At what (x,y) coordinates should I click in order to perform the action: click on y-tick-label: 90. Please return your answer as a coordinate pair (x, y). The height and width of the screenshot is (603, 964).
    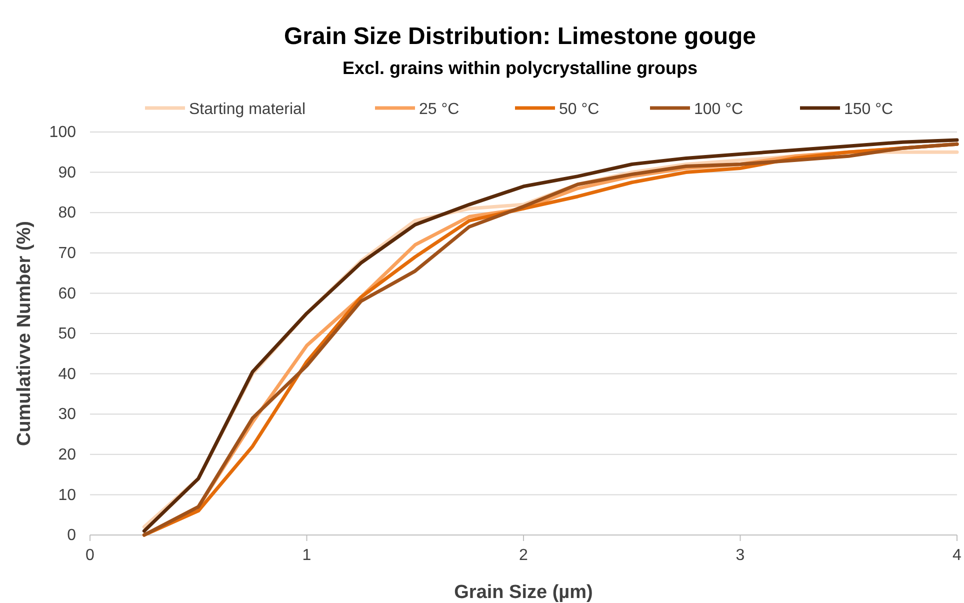
    Looking at the image, I should click on (67, 173).